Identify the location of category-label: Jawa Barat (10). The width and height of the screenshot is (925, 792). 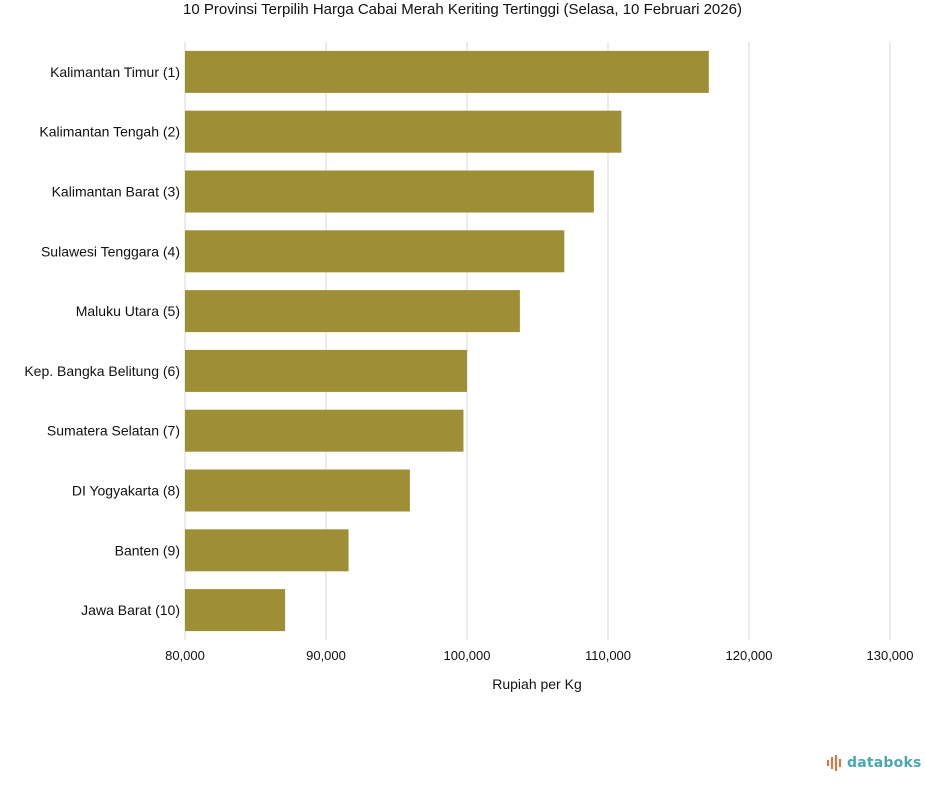
(130, 610).